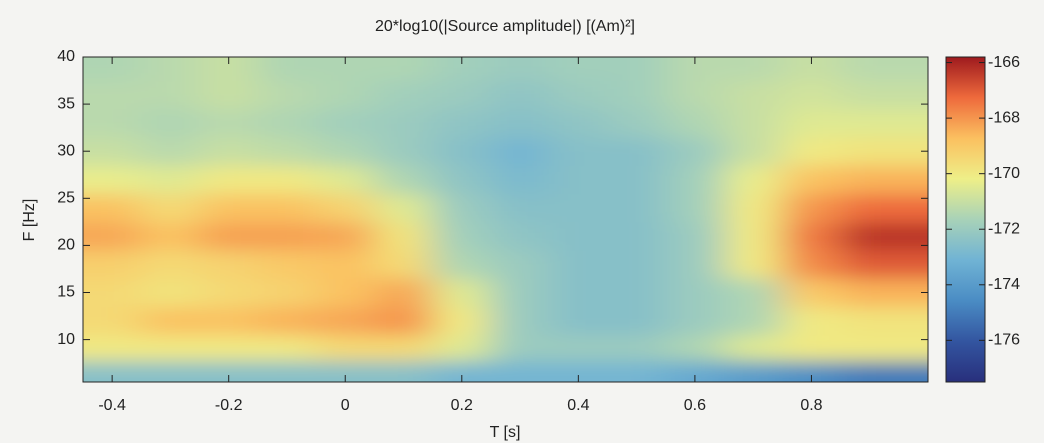 The height and width of the screenshot is (443, 1044). I want to click on y-tick-label: 20, so click(66, 245).